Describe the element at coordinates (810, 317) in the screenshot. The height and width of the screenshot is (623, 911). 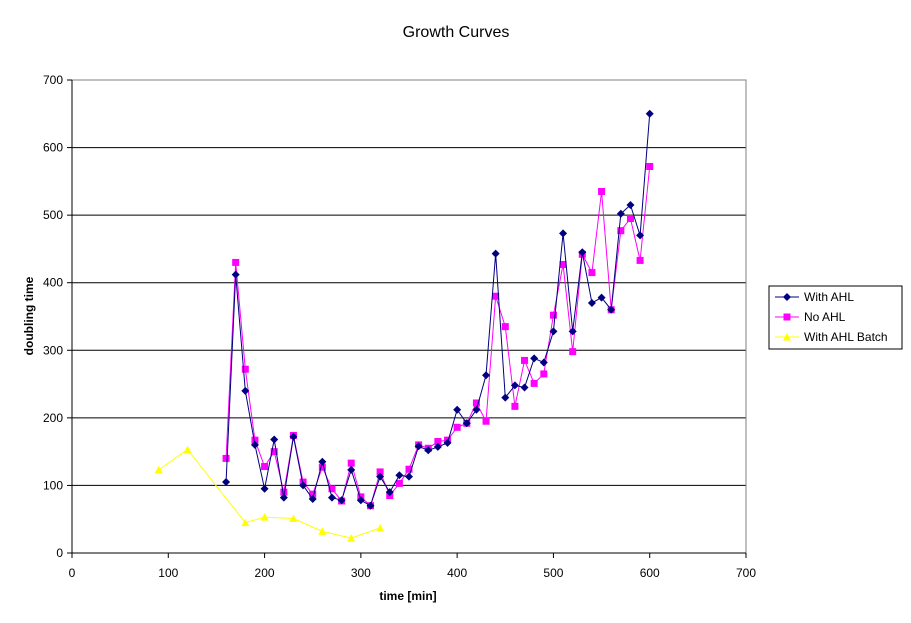
I see `legend-item: No AHL` at that location.